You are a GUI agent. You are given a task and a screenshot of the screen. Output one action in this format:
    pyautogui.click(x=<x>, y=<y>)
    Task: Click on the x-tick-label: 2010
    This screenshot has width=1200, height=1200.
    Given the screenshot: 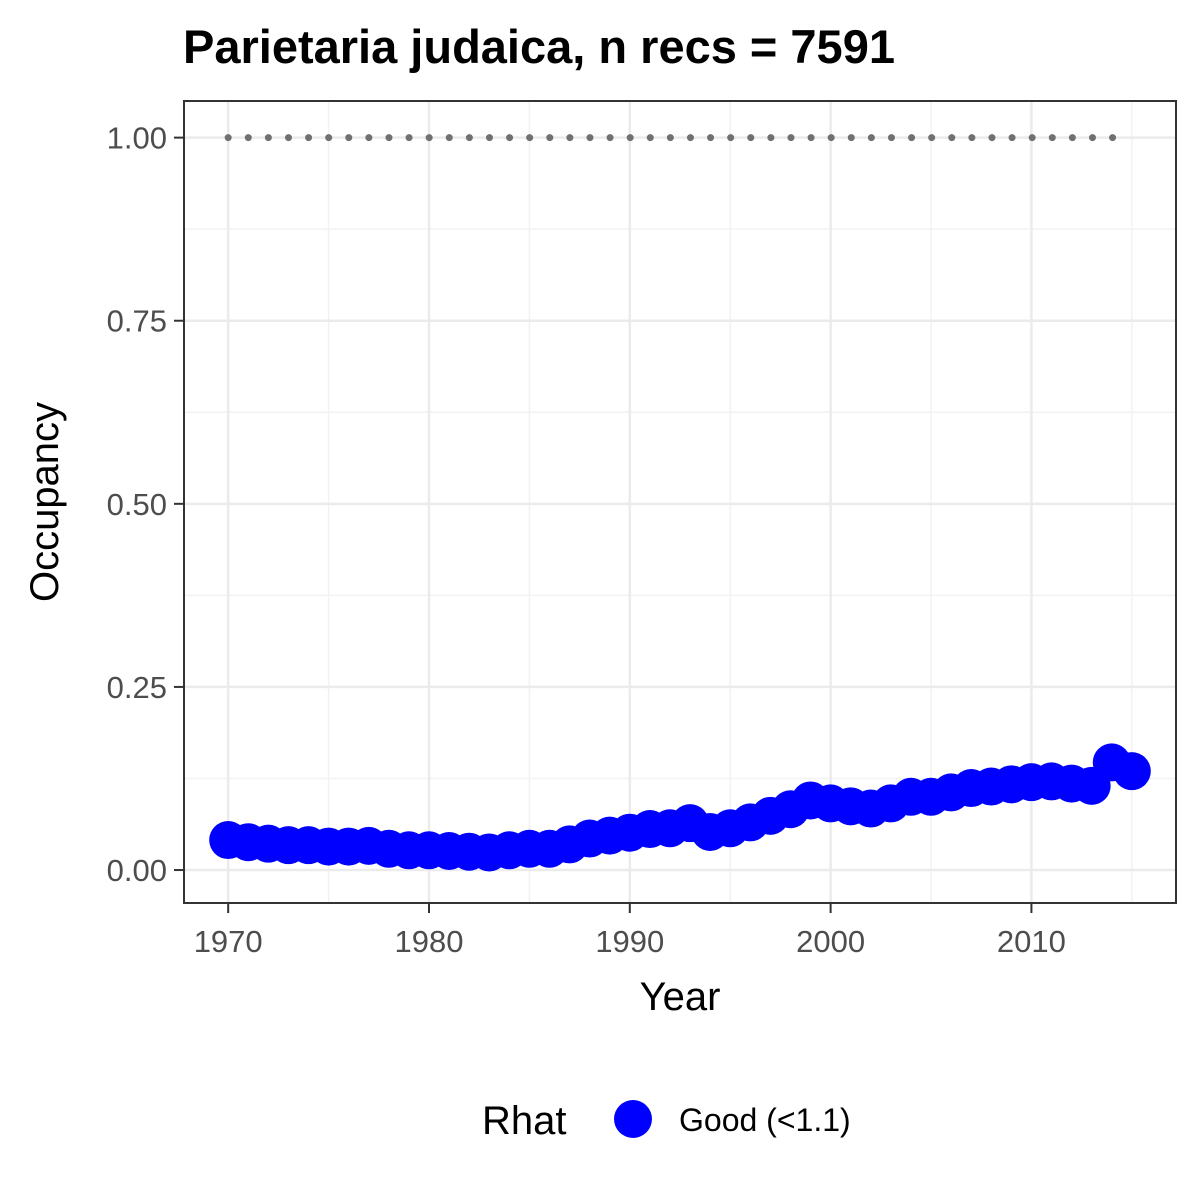 What is the action you would take?
    pyautogui.click(x=1031, y=941)
    